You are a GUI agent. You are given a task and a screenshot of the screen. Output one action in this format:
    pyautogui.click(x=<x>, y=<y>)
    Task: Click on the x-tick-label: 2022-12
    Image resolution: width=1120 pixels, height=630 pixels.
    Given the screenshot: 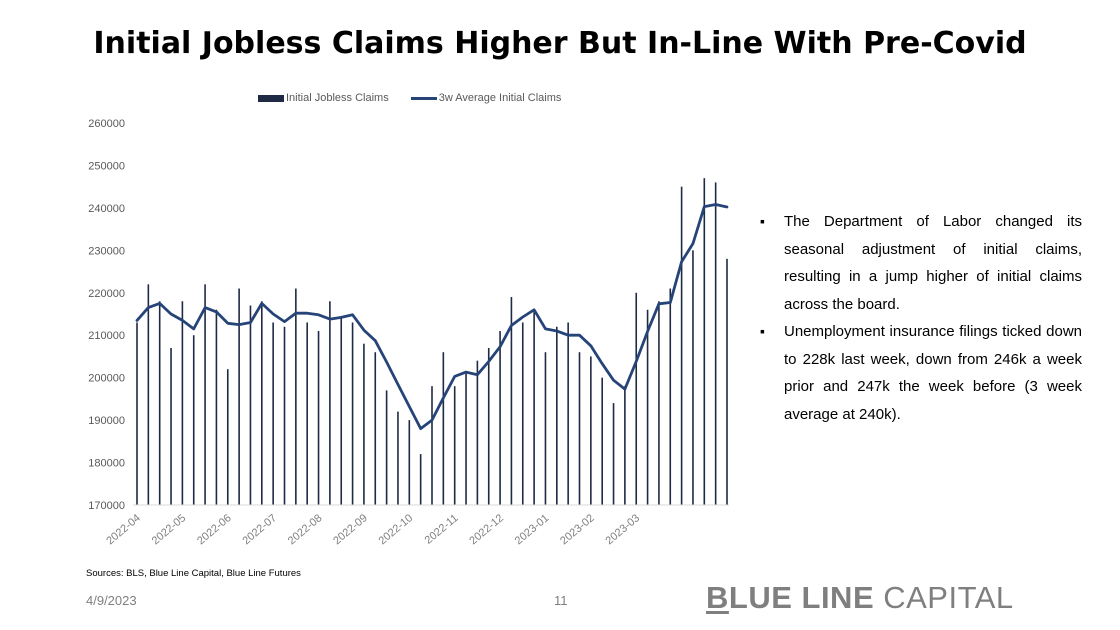 What is the action you would take?
    pyautogui.click(x=486, y=529)
    